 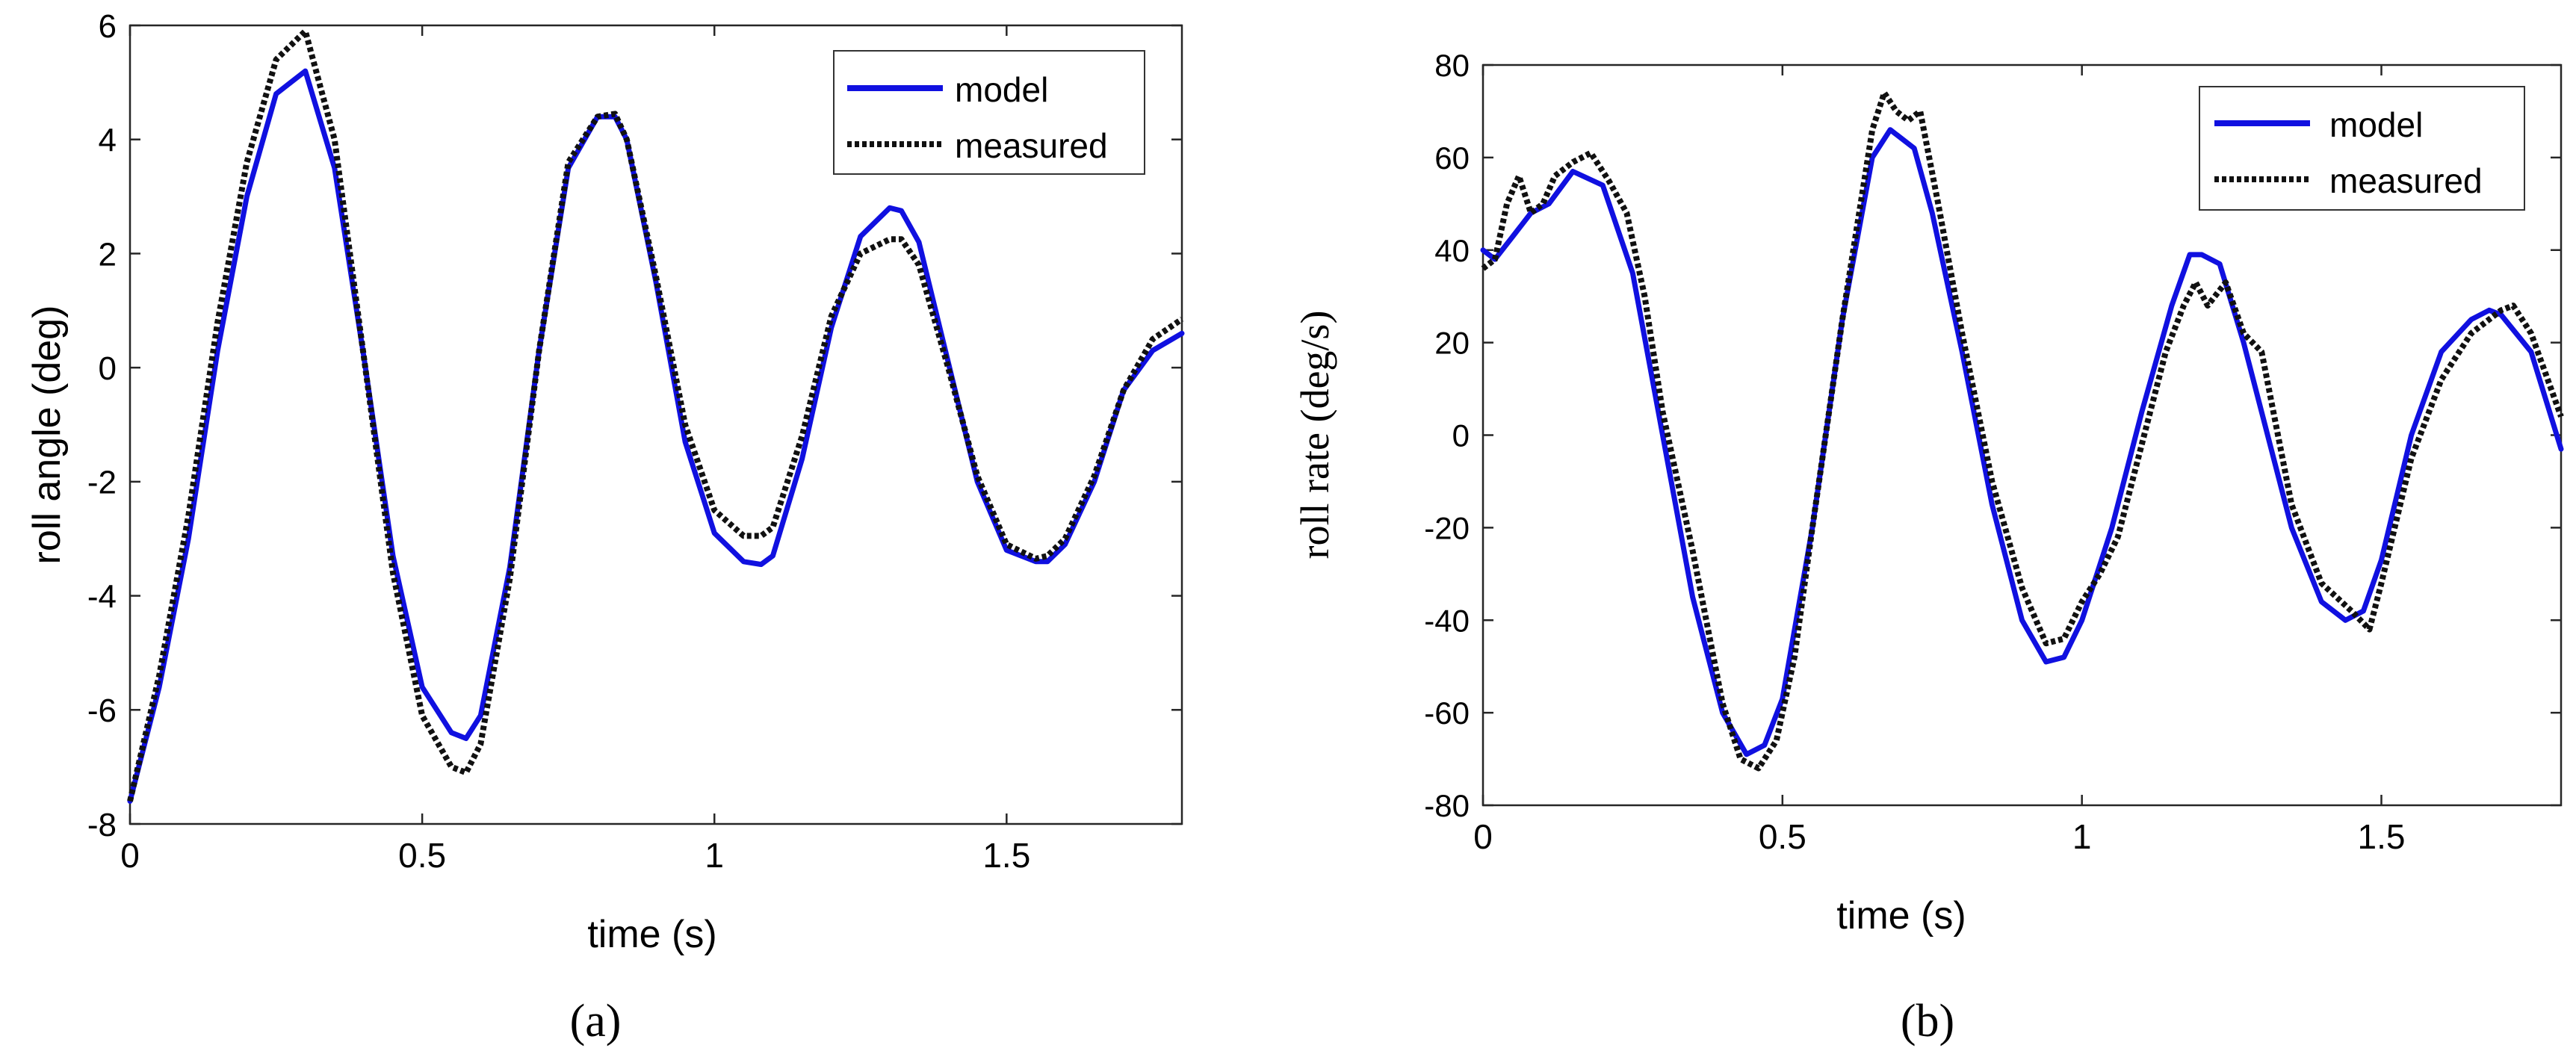 What do you see at coordinates (596, 1021) in the screenshot?
I see `panel-label-a: (a)` at bounding box center [596, 1021].